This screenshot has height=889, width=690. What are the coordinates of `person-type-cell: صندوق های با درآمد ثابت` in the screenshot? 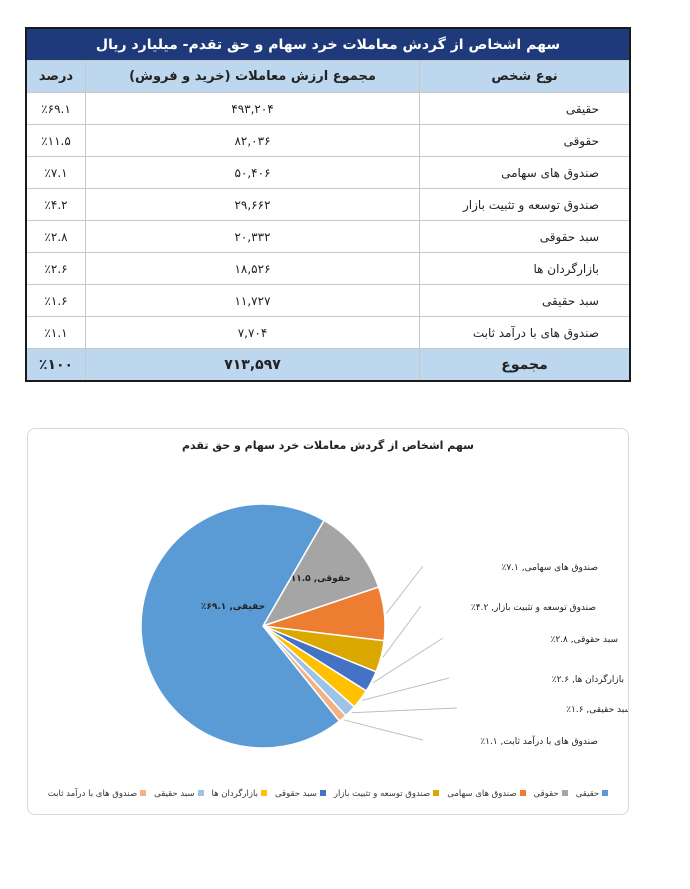 It's located at (525, 332).